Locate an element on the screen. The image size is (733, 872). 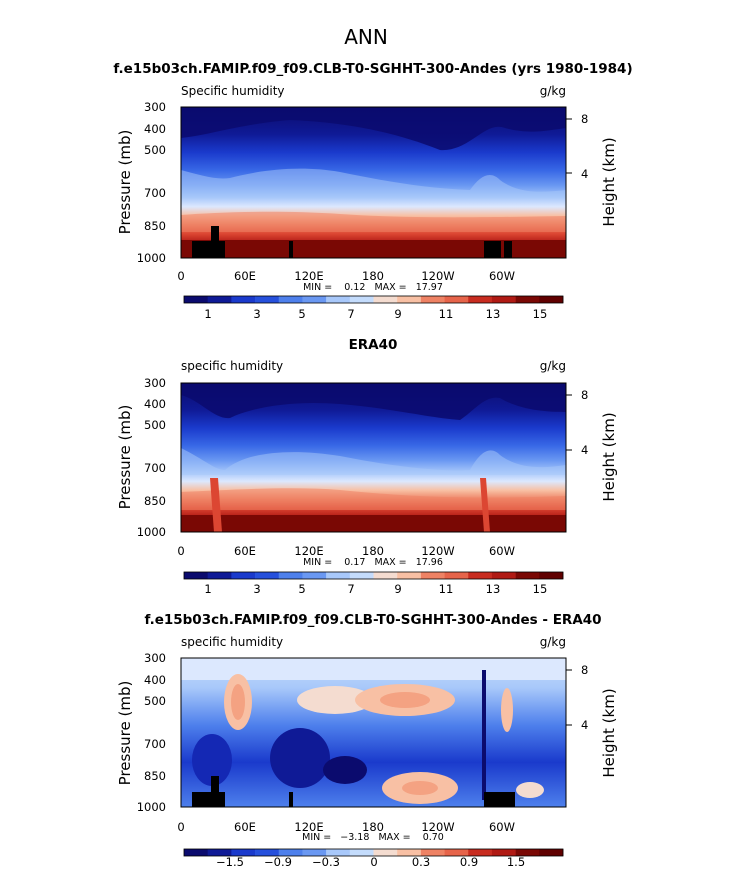
min-max-stats: MIN = −3.18 MAX = 0.70 is located at coordinates (373, 837).